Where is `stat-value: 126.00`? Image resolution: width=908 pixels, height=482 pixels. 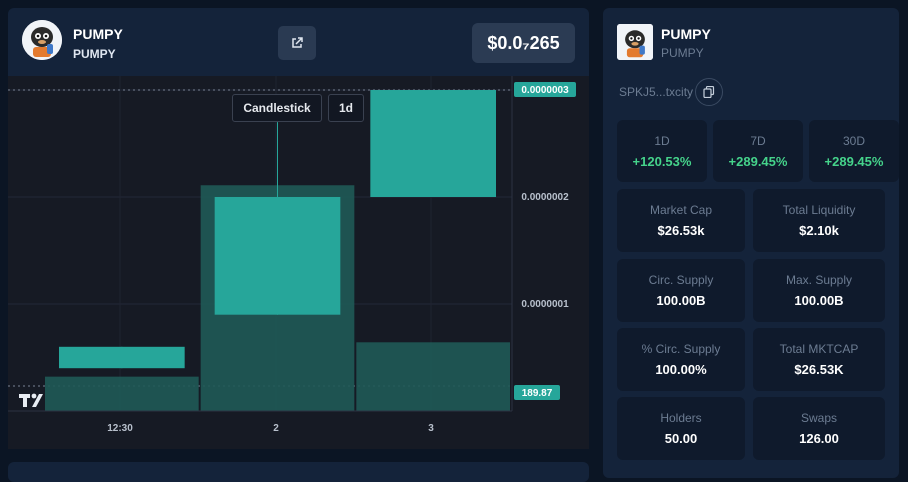 stat-value: 126.00 is located at coordinates (819, 438).